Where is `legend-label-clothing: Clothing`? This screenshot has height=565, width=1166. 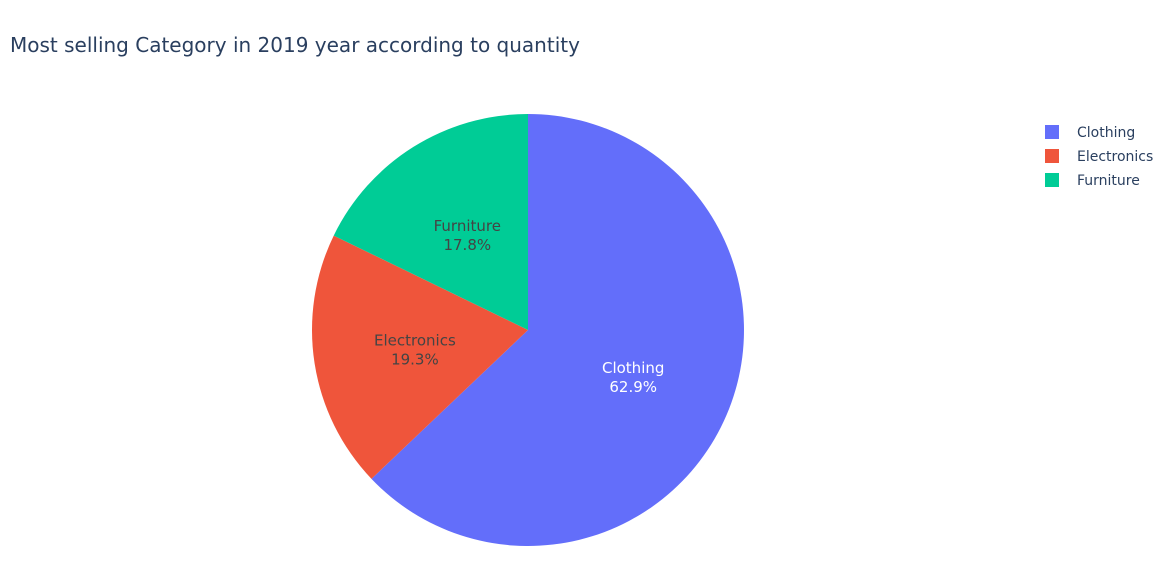
legend-label-clothing: Clothing is located at coordinates (1106, 133).